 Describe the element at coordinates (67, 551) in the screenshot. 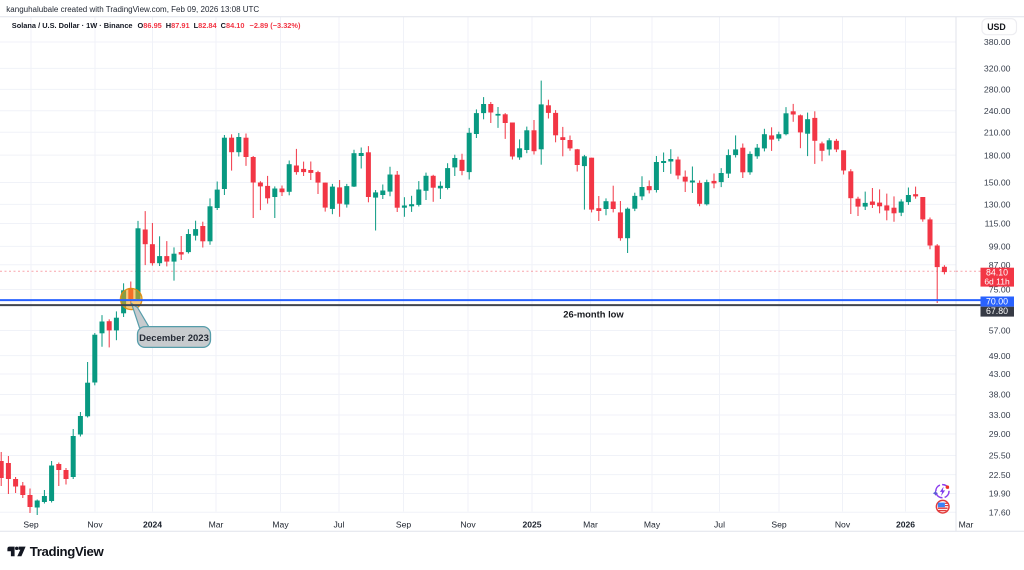

I see `svg-text: TradingView` at that location.